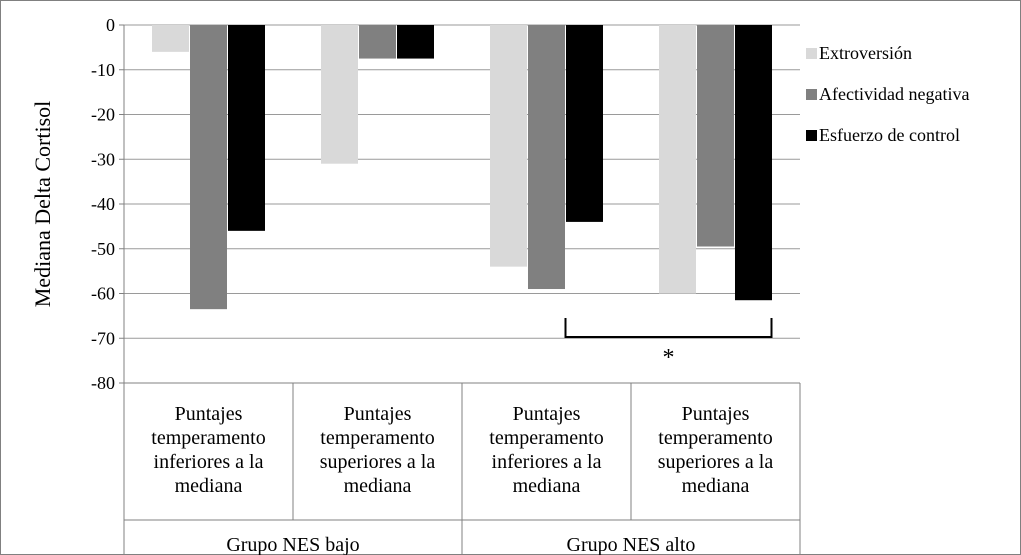 Image resolution: width=1021 pixels, height=555 pixels. Describe the element at coordinates (292, 544) in the screenshot. I see `x-group-label: Grupo NES bajo` at that location.